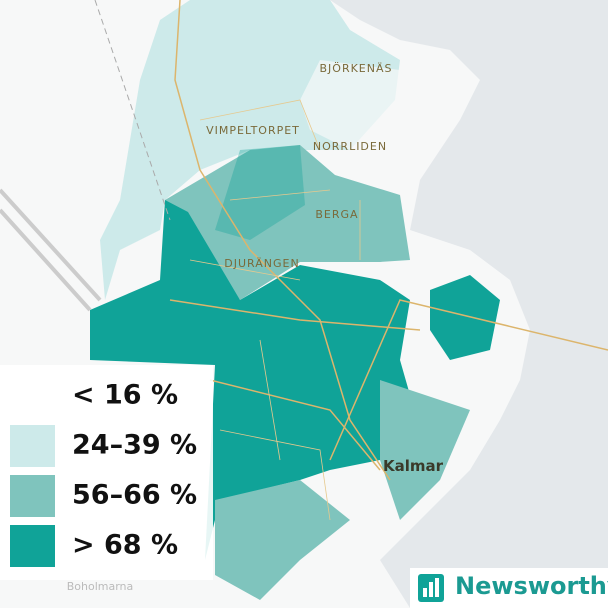  I want to click on place-label: VIMPELTORPET, so click(253, 130).